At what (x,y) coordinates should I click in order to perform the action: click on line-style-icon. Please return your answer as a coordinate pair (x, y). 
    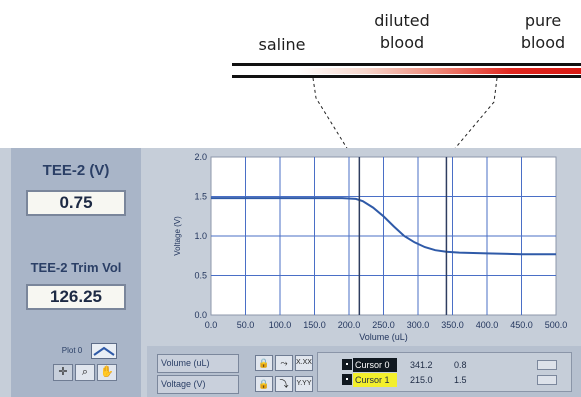
    Looking at the image, I should click on (104, 351).